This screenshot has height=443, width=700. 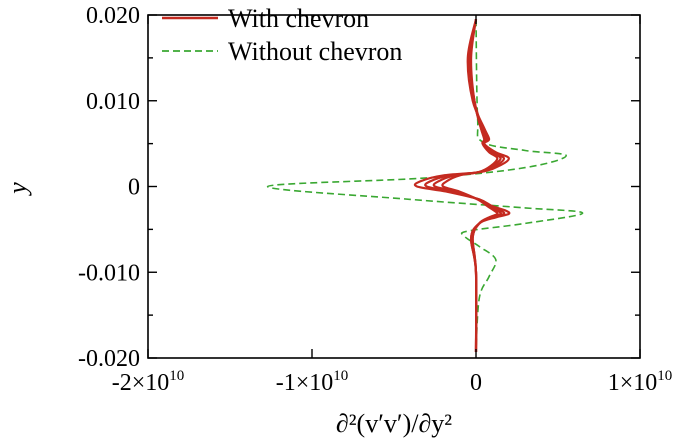 I want to click on x-tick-label: 0, so click(x=476, y=383).